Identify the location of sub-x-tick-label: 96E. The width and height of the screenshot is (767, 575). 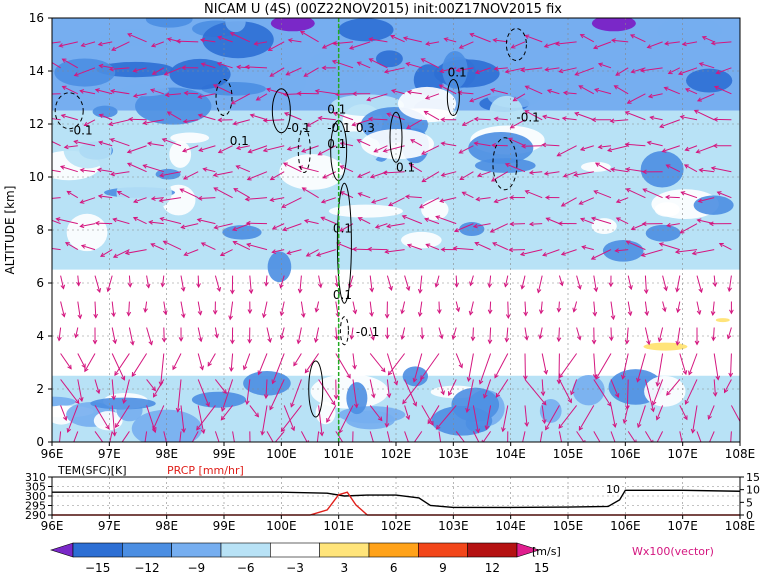
(52, 526).